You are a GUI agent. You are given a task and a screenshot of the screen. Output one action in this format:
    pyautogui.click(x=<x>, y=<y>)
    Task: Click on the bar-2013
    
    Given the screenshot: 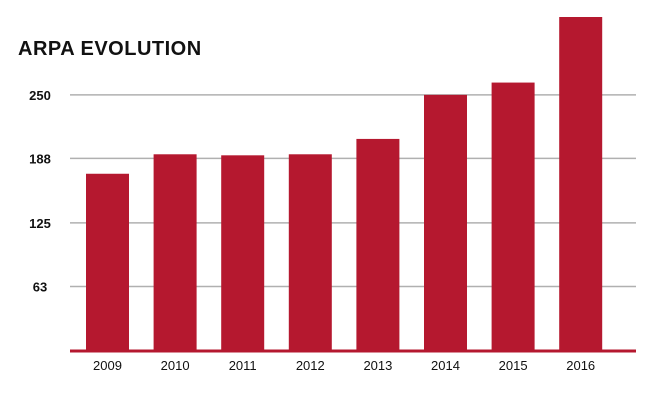 What is the action you would take?
    pyautogui.click(x=378, y=244)
    